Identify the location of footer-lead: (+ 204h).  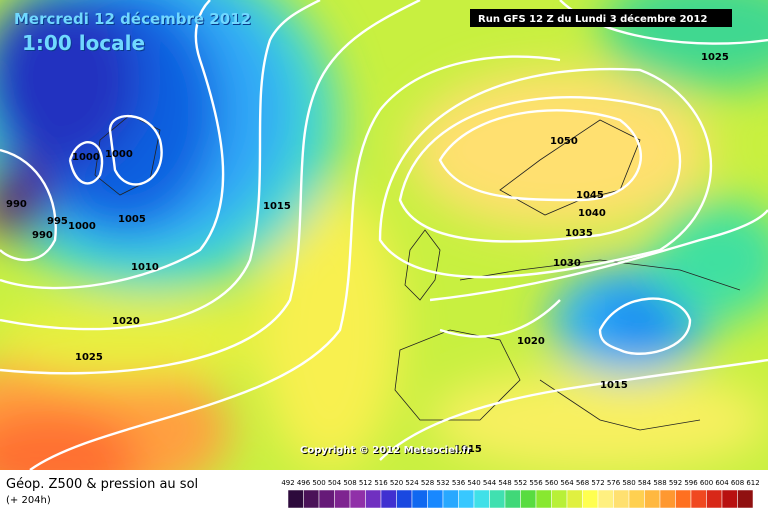
(28, 500).